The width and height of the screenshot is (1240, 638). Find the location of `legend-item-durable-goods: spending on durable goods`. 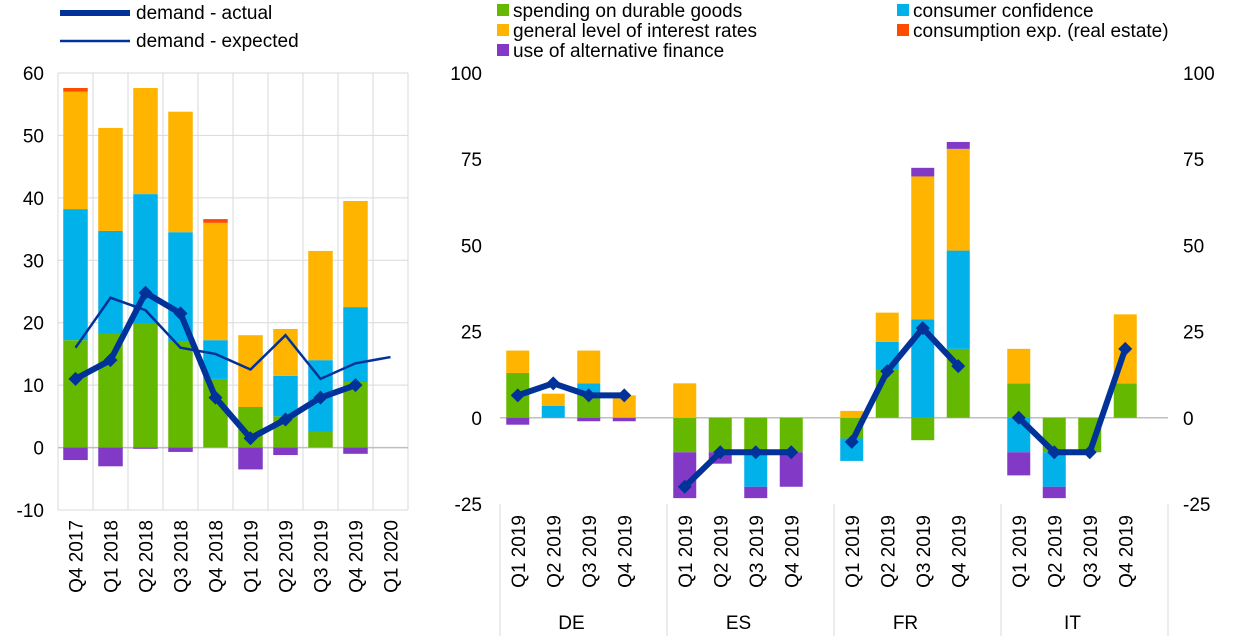

legend-item-durable-goods: spending on durable goods is located at coordinates (619, 11).